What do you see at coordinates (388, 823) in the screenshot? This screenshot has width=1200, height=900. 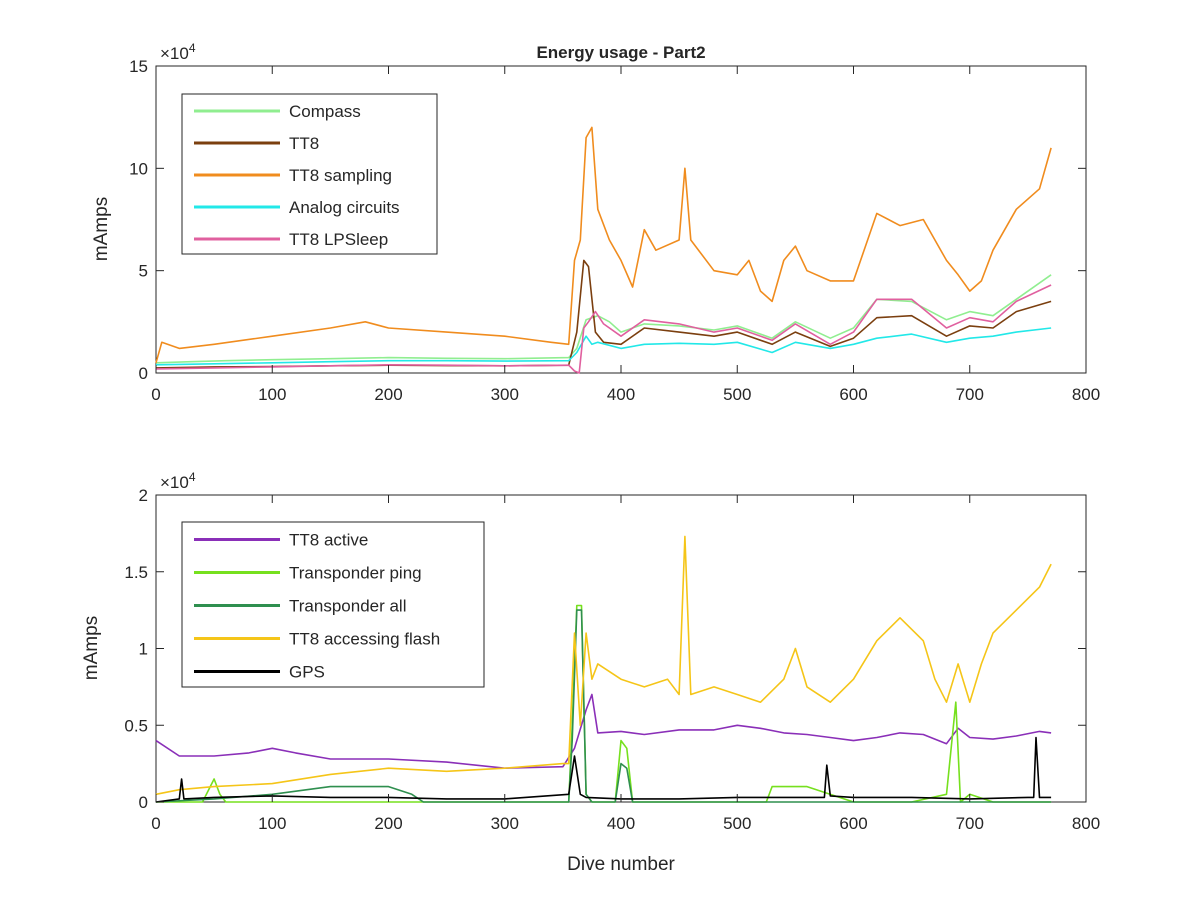 I see `chart-bottom-xtick-label: 200` at bounding box center [388, 823].